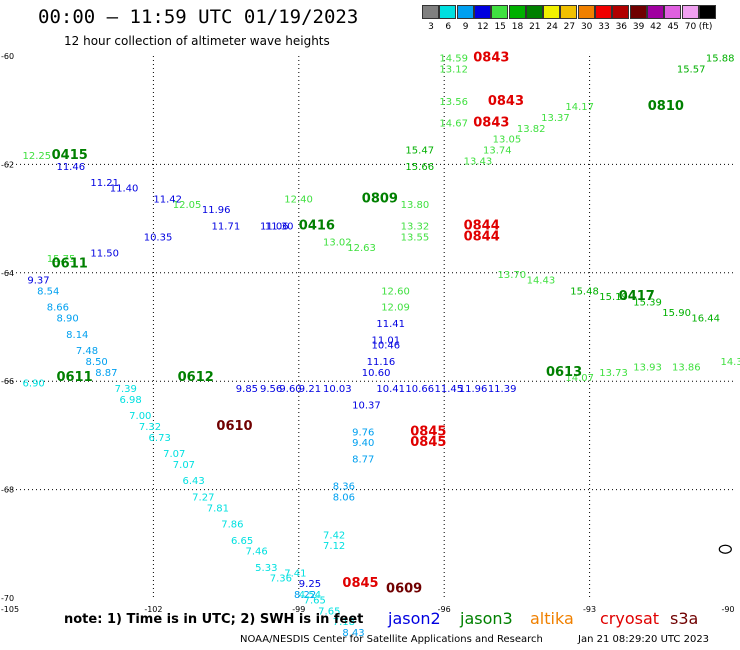 The image size is (740, 650). What do you see at coordinates (507, 140) in the screenshot?
I see `wave-height-value: 13.05` at bounding box center [507, 140].